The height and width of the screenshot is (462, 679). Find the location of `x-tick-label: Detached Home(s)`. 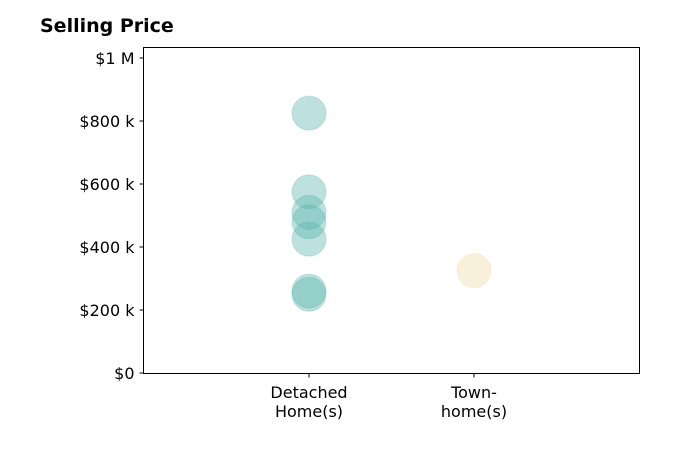

x-tick-label: Detached Home(s) is located at coordinates (308, 402).